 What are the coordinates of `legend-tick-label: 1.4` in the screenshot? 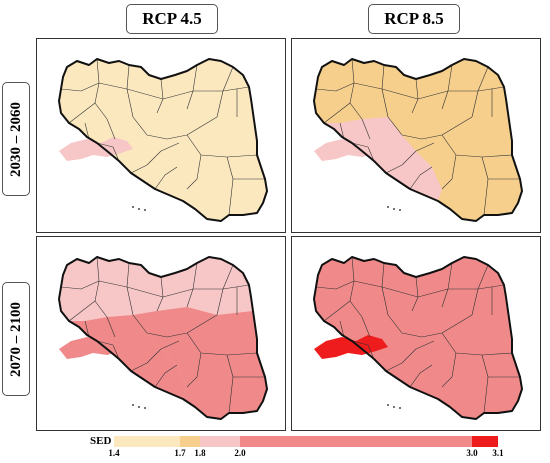 It's located at (114, 453).